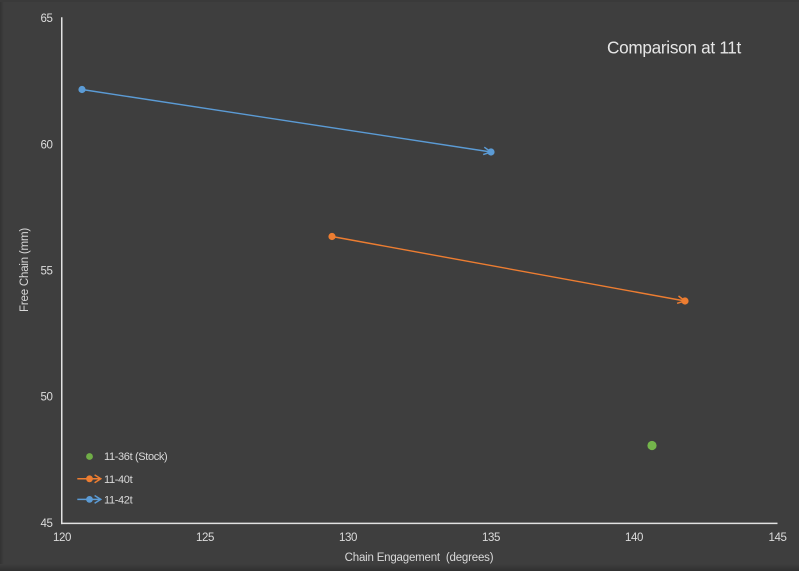 This screenshot has width=799, height=571. I want to click on svg-text: 145, so click(778, 538).